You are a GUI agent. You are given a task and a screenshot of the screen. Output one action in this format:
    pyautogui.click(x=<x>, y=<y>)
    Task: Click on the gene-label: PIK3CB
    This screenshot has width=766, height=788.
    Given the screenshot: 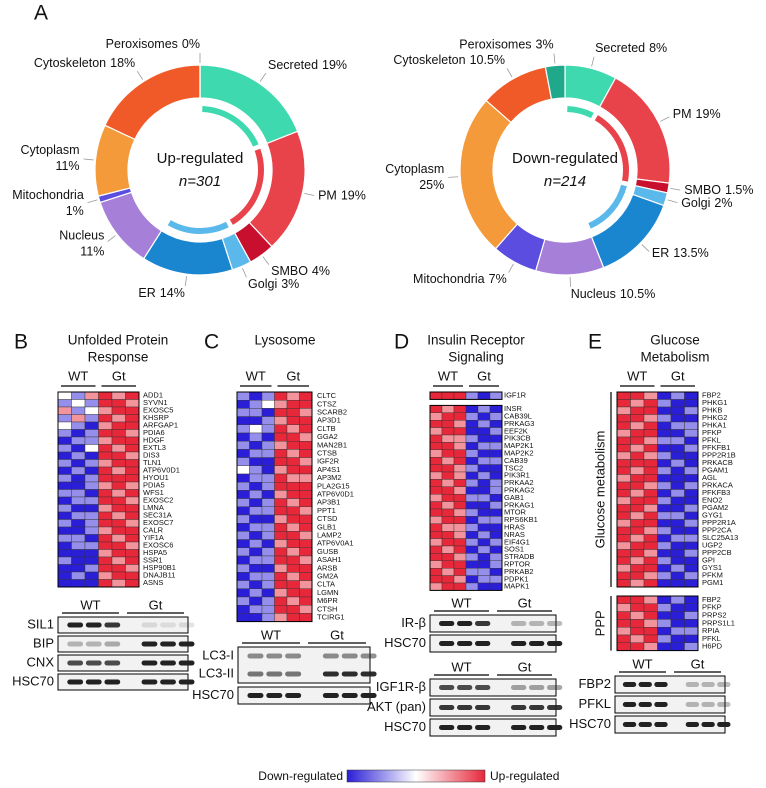 What is the action you would take?
    pyautogui.click(x=517, y=438)
    